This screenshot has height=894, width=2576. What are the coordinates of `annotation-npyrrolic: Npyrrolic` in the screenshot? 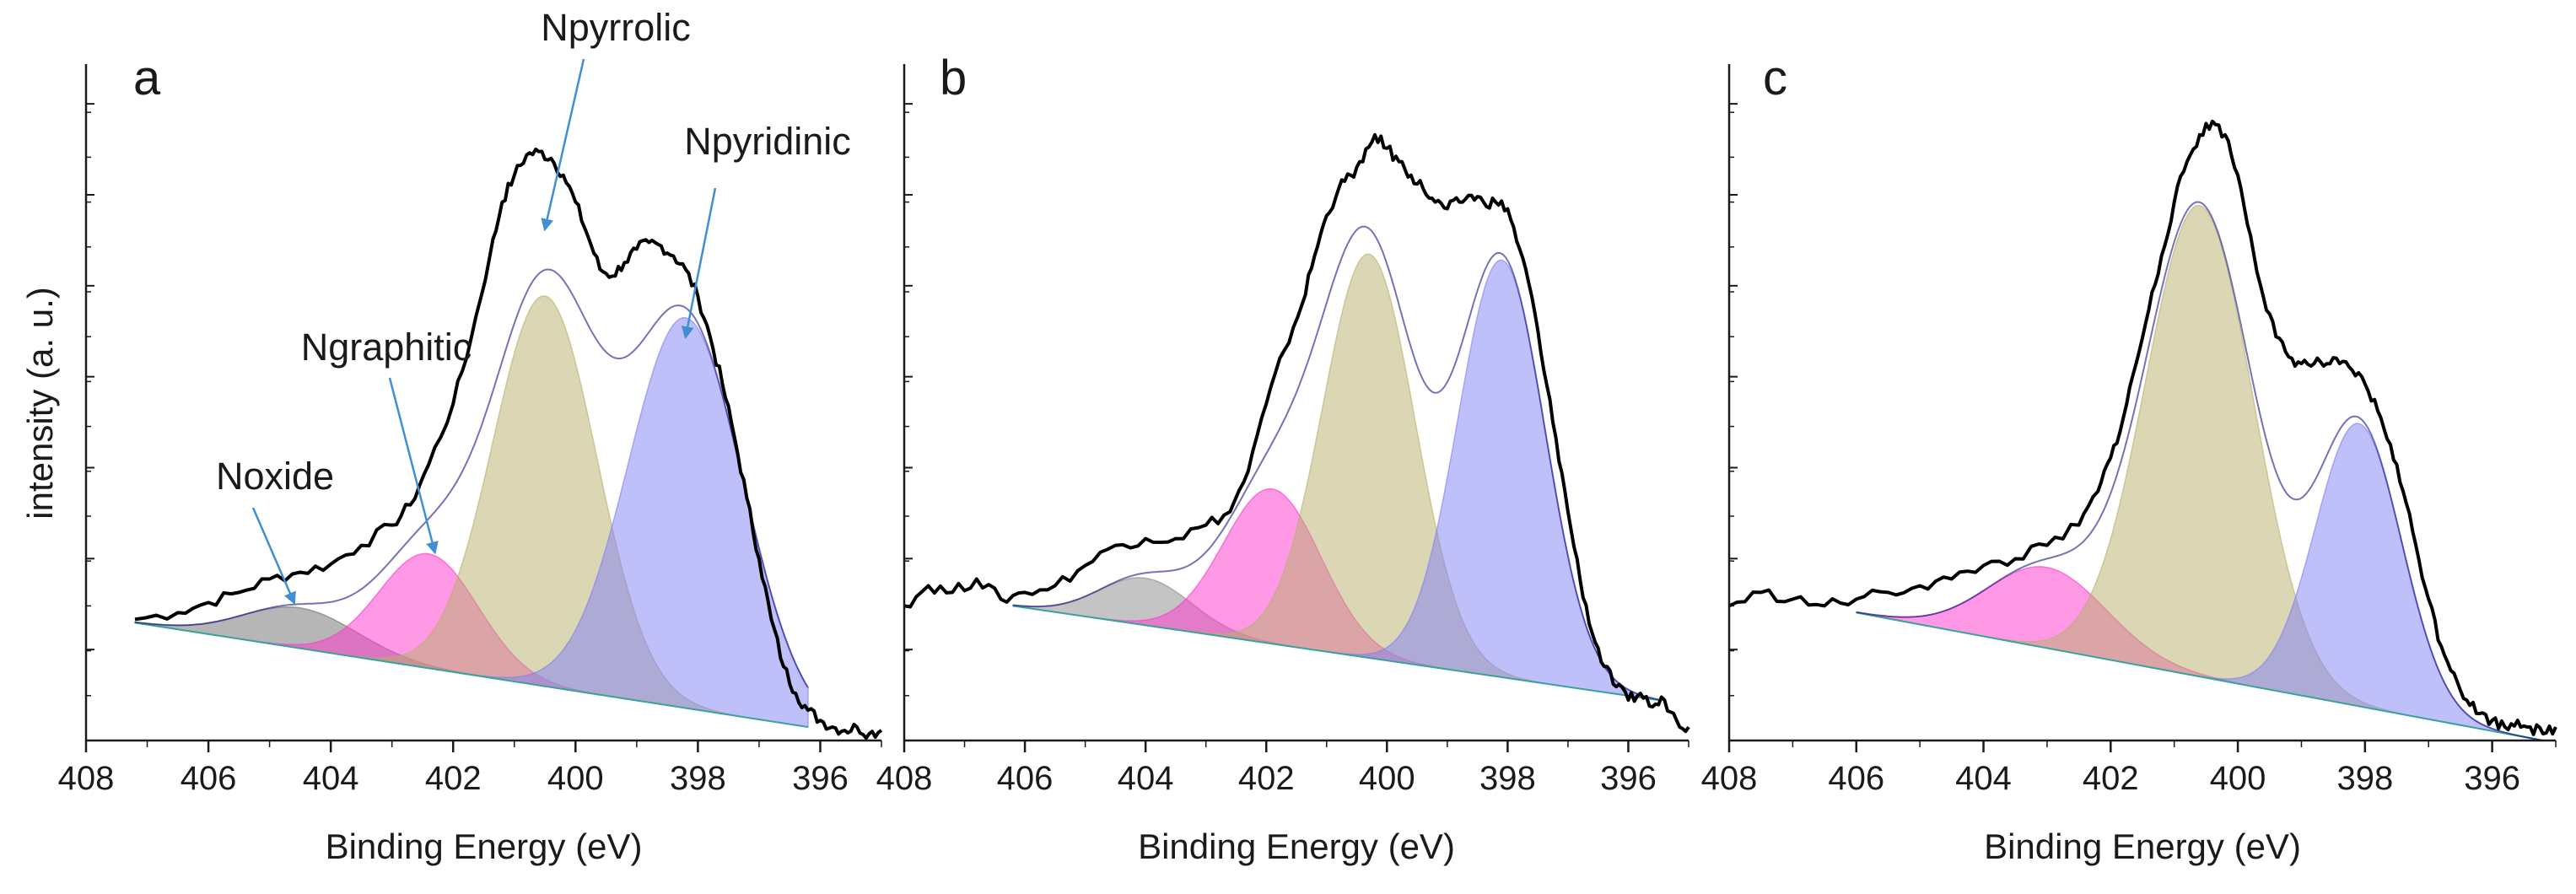 It's located at (616, 28).